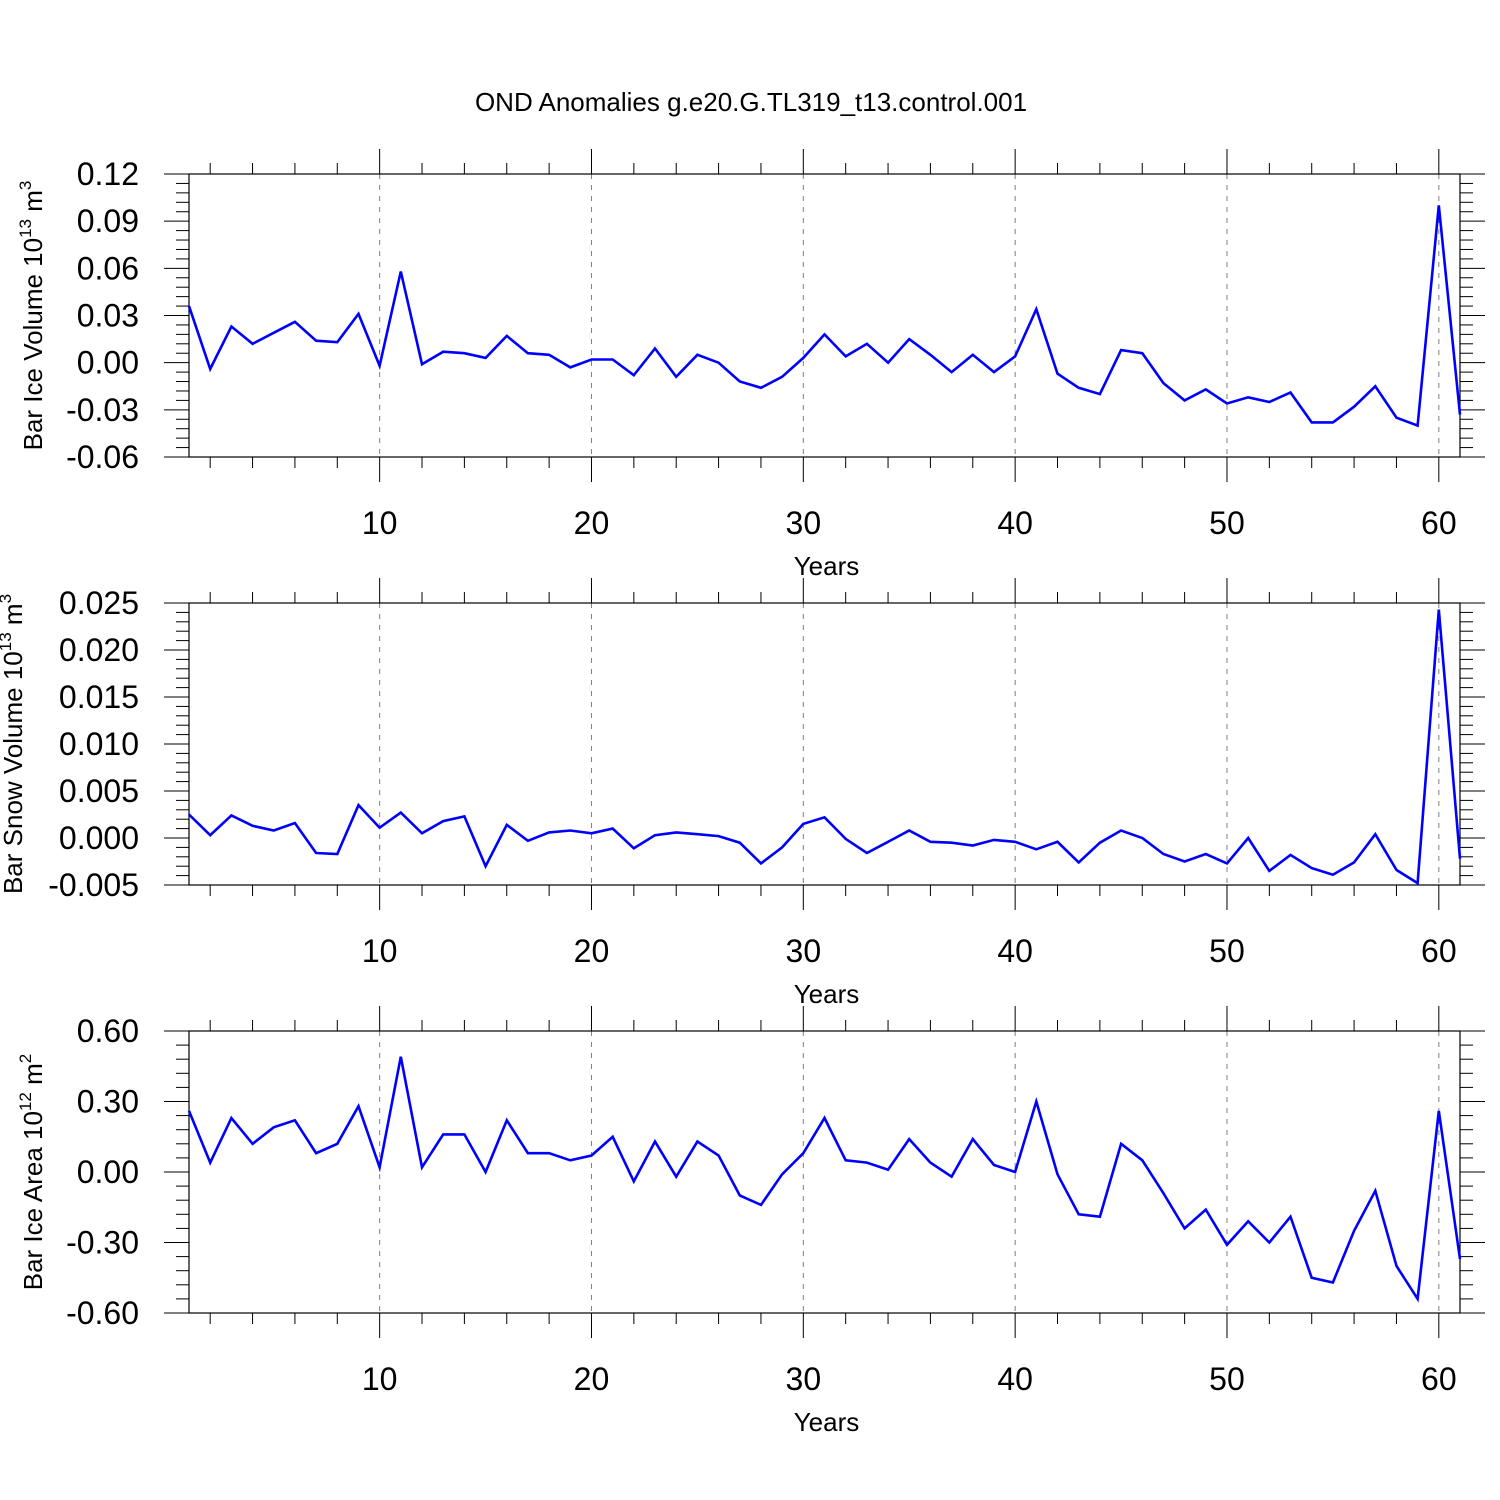 The height and width of the screenshot is (1500, 1500). I want to click on y-tick-label: -0.03, so click(102, 410).